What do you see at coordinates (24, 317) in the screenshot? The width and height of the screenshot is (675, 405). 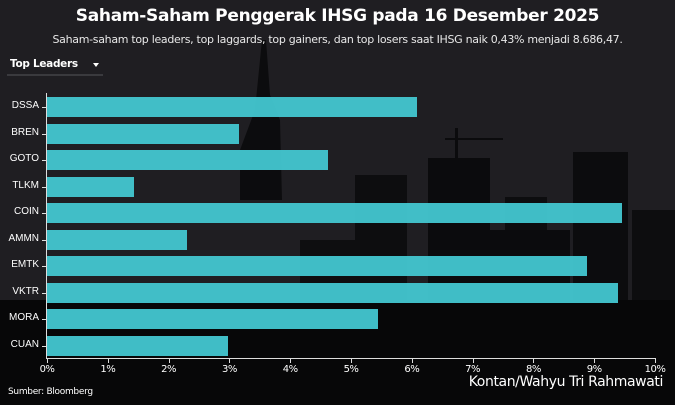 I see `y-tick-label: MORA` at bounding box center [24, 317].